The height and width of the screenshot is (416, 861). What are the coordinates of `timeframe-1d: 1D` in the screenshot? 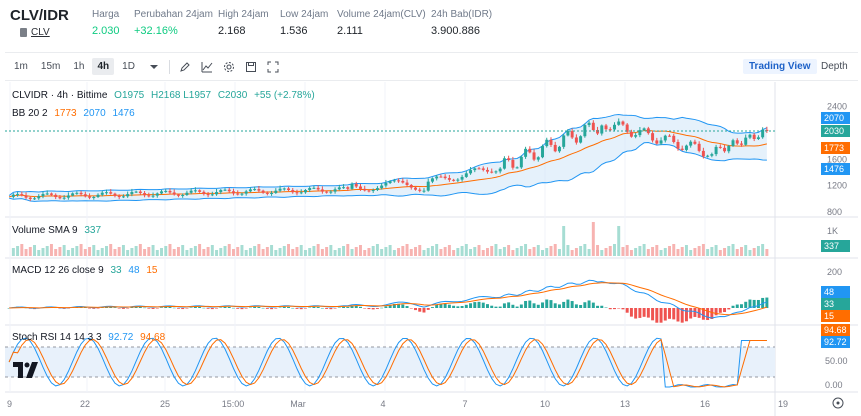 It's located at (128, 66).